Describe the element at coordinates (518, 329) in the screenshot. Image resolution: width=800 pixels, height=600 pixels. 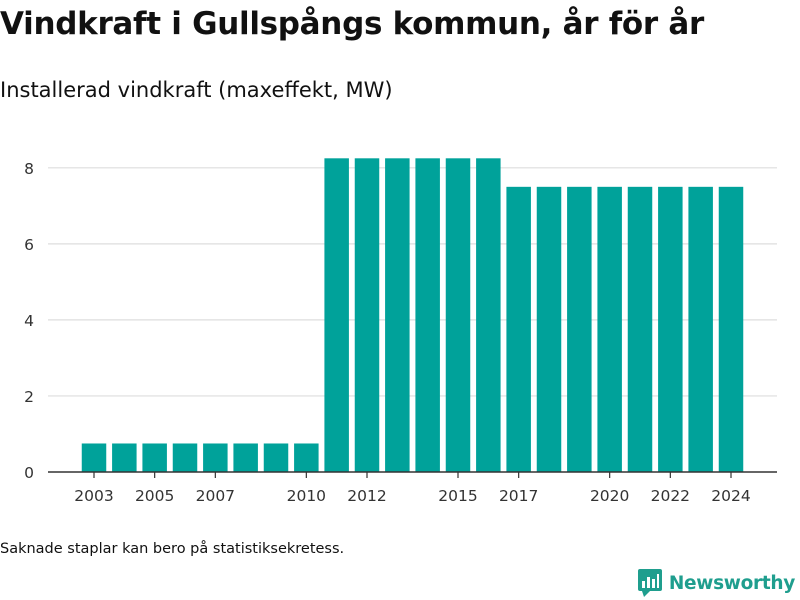
I see `bar-2017` at that location.